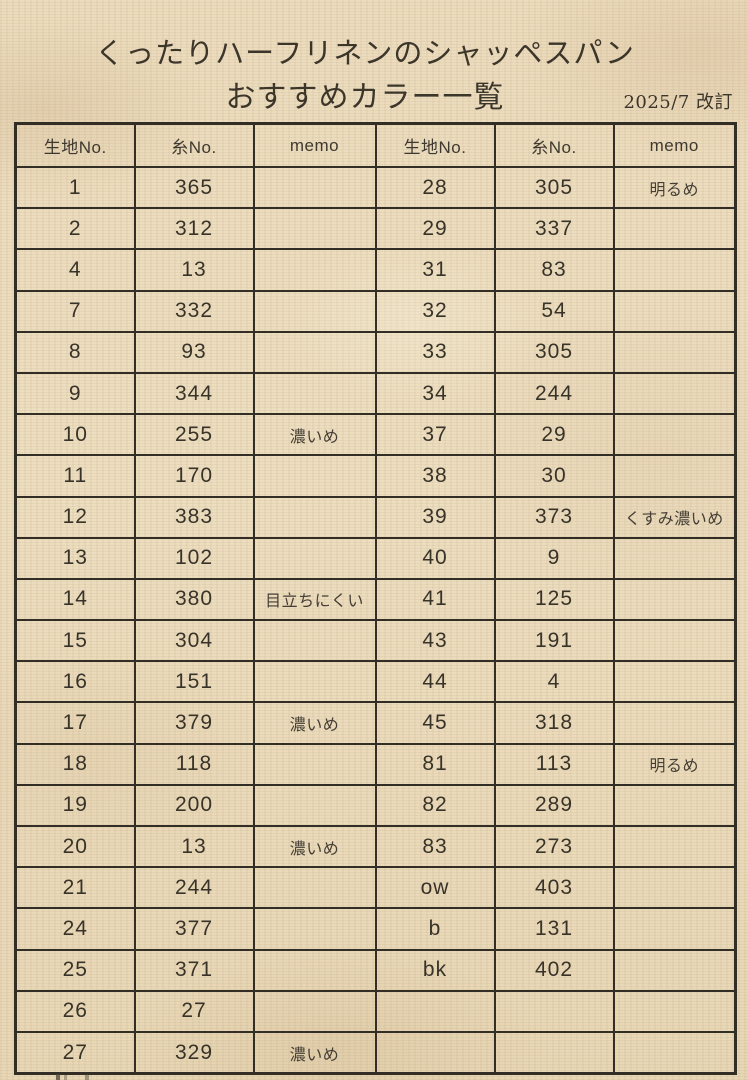 This screenshot has height=1080, width=748. Describe the element at coordinates (194, 229) in the screenshot. I see `thread-no-cell: 312` at that location.